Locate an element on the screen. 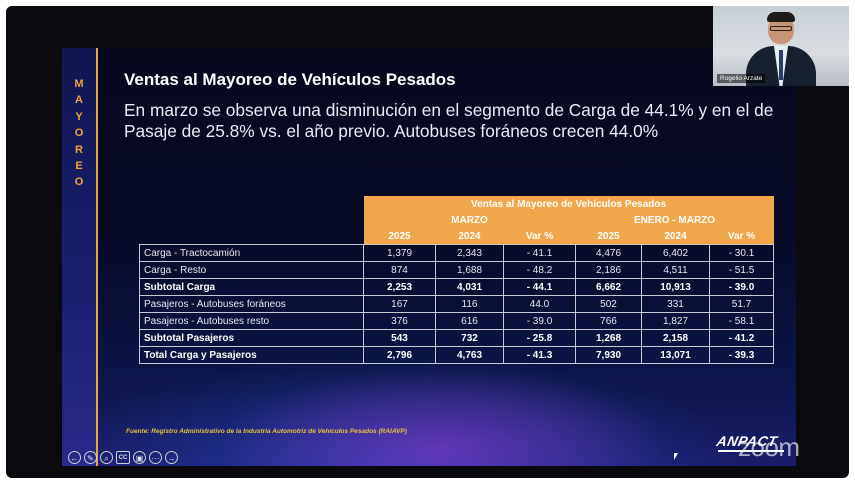 The height and width of the screenshot is (485, 855). table-cell: - 41.3 is located at coordinates (539, 355).